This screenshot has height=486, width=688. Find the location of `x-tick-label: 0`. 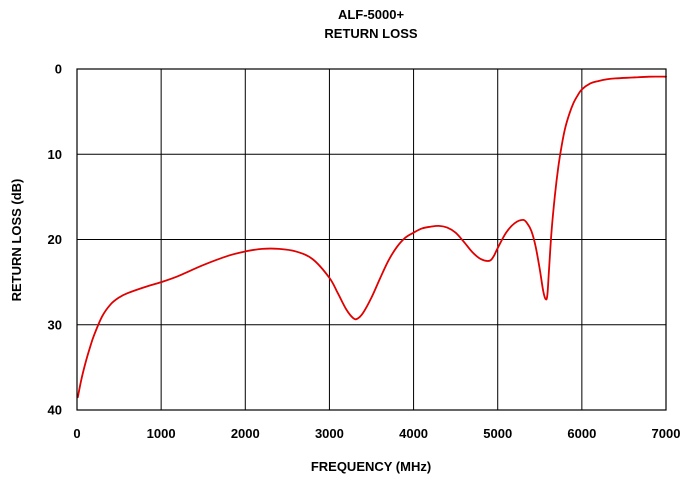

x-tick-label: 0 is located at coordinates (76, 433).